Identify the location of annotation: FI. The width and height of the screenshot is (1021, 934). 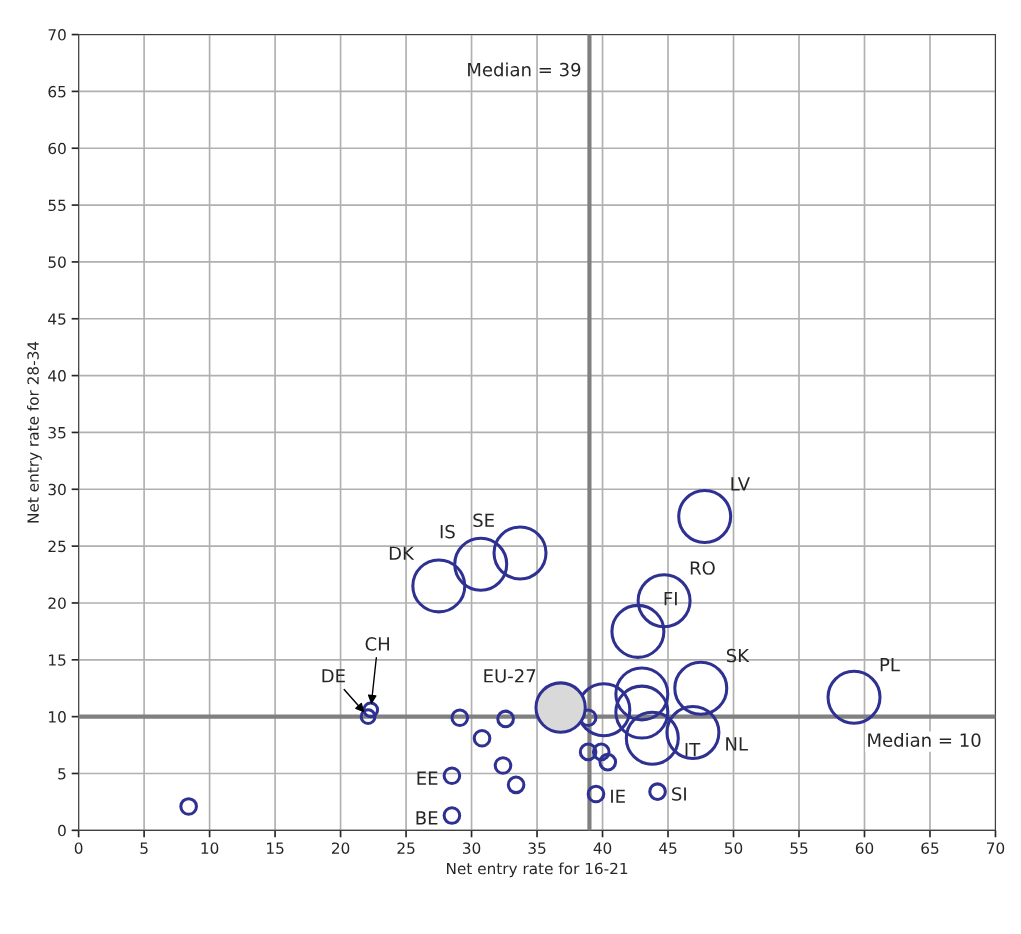
(670, 599).